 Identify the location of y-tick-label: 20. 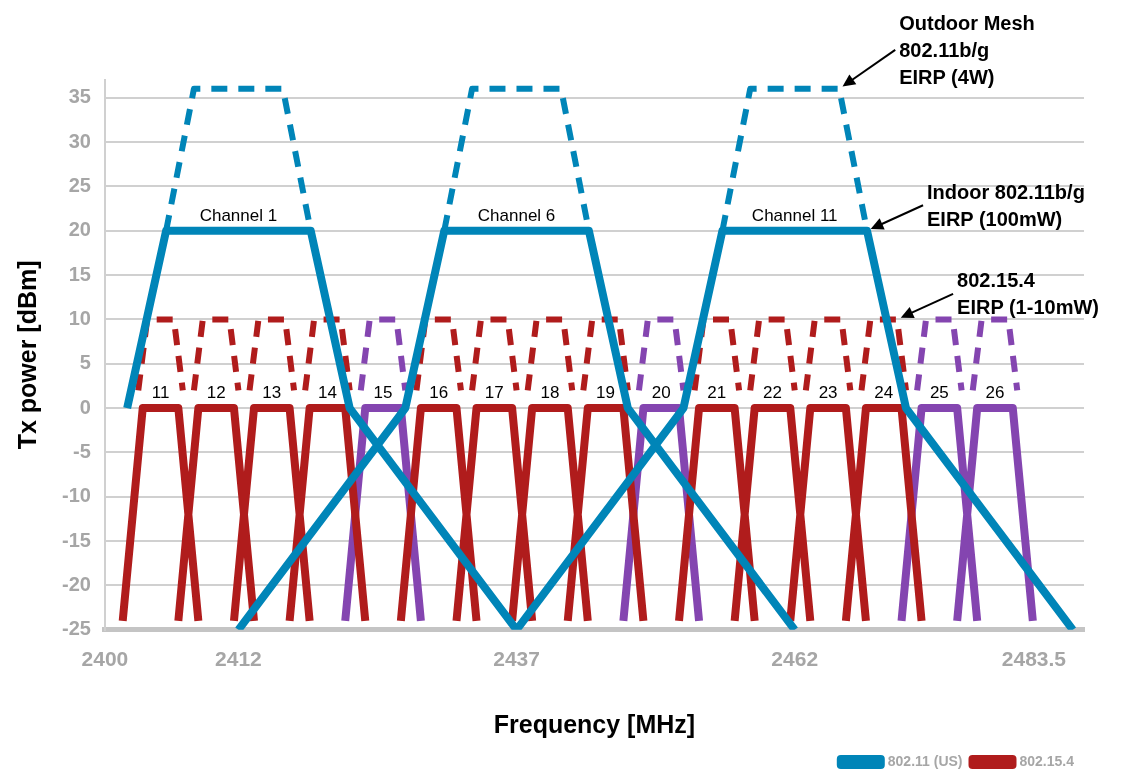
(79, 229).